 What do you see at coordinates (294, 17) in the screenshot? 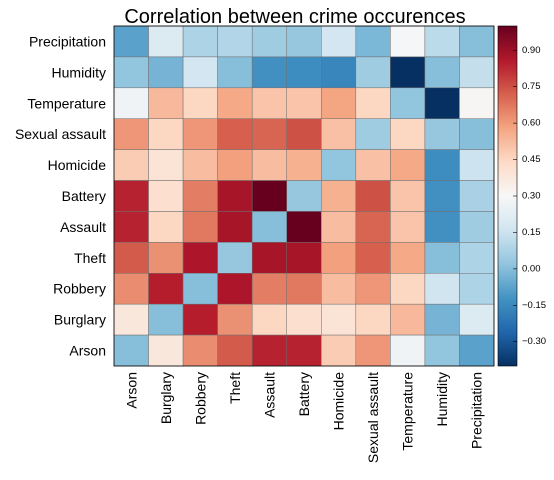
I see `chart-title: Correlation between crime occurences` at bounding box center [294, 17].